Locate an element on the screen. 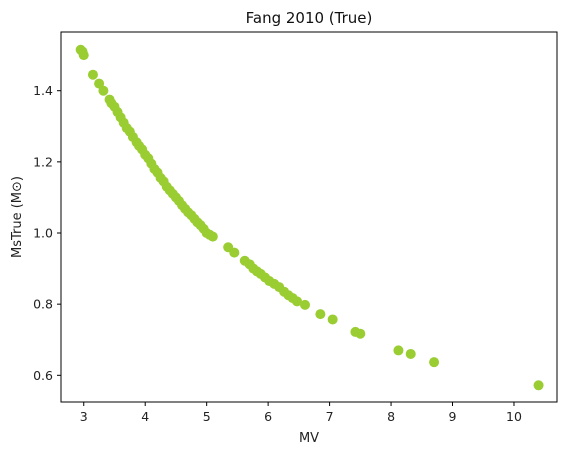 This screenshot has height=455, width=567. x-tick-label: 4 is located at coordinates (145, 416).